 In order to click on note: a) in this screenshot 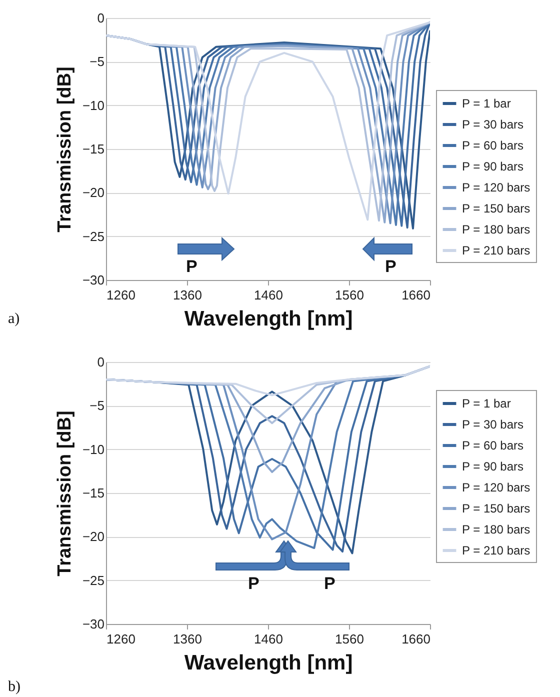, I will do `click(14, 319)`.